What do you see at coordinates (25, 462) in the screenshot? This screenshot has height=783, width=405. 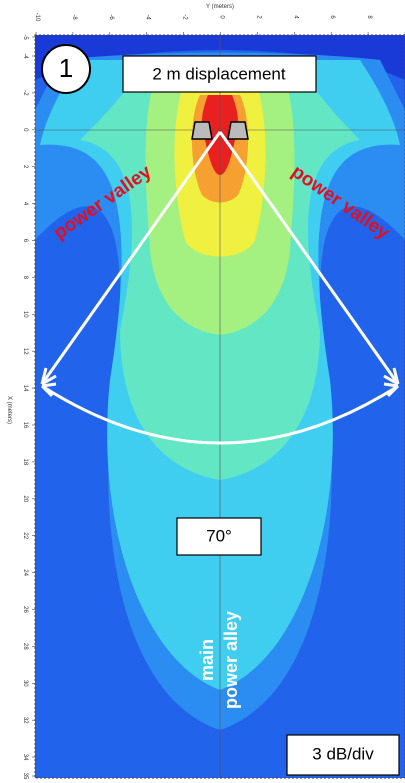 I see `left-tick-label: 18` at bounding box center [25, 462].